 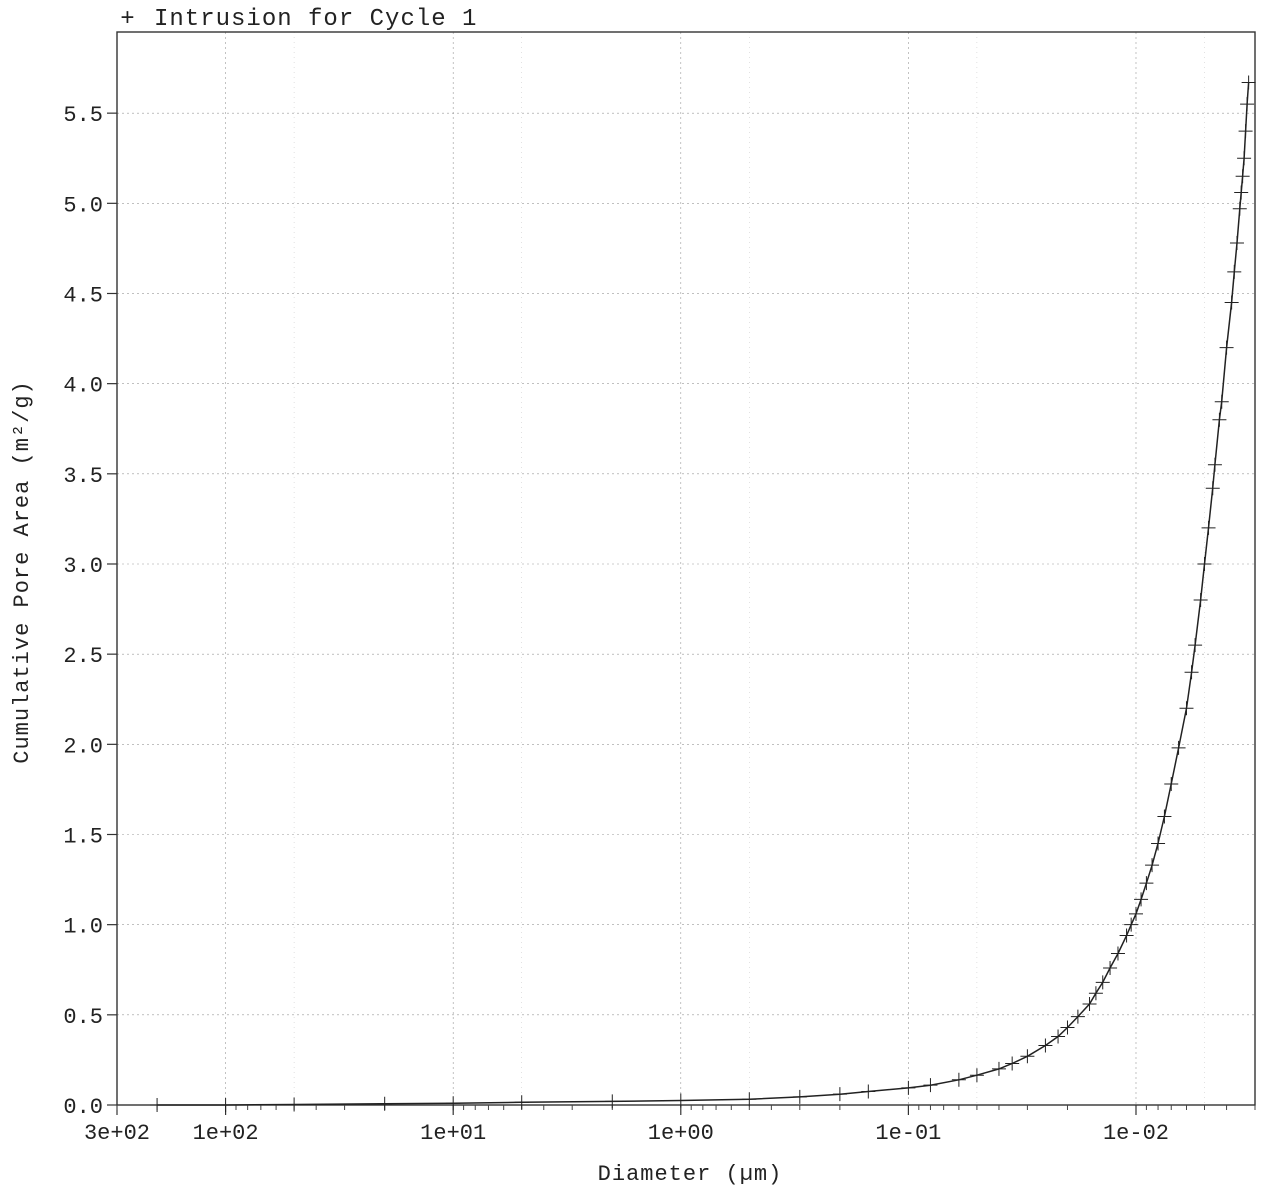 What do you see at coordinates (83, 1107) in the screenshot?
I see `y-tick-label: 0.0` at bounding box center [83, 1107].